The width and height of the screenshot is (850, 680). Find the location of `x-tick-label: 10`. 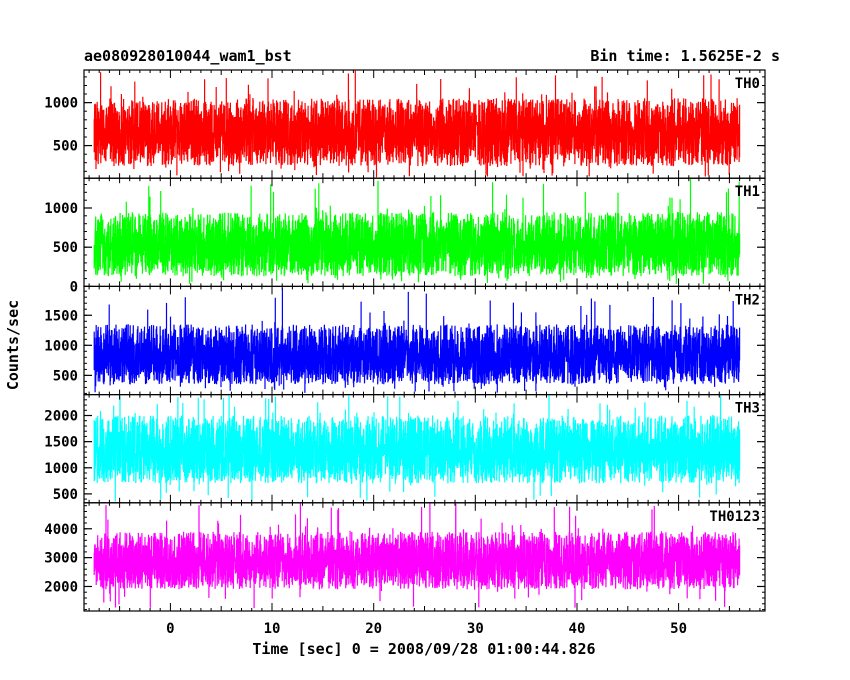

x-tick-label: 10 is located at coordinates (272, 629).